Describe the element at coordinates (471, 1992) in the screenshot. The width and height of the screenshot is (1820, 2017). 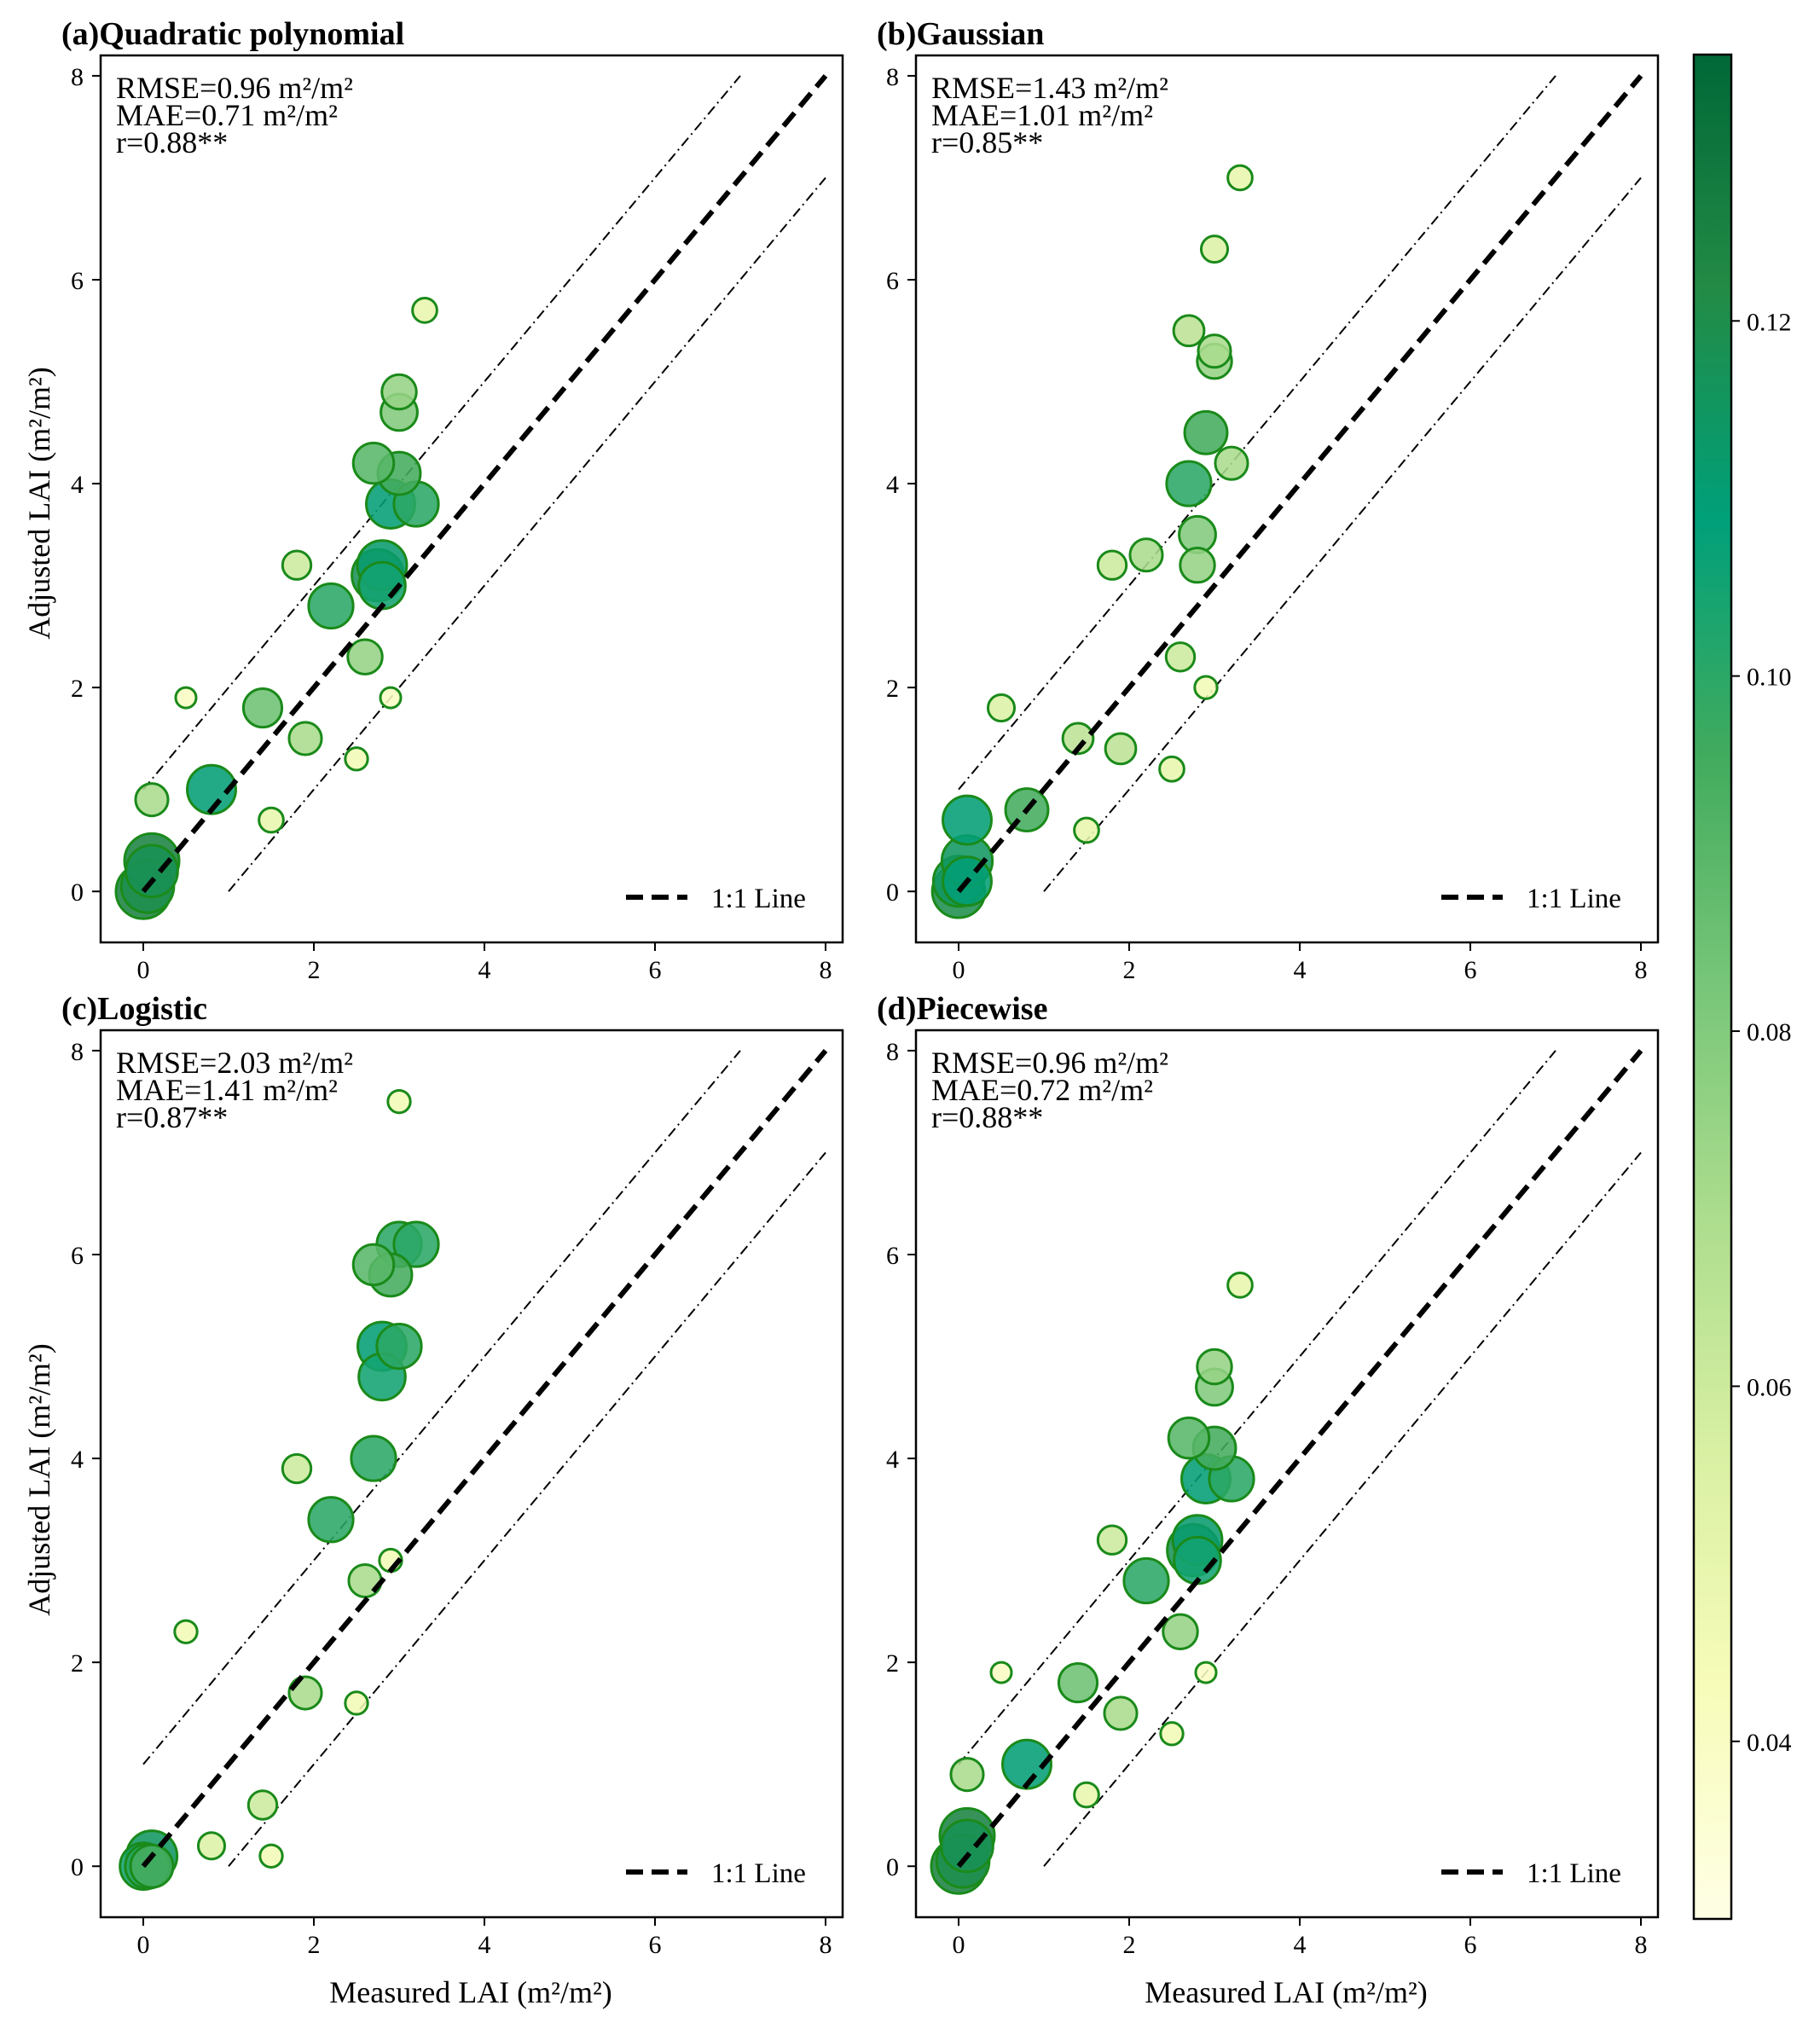
I see `x-axis-label-left: Measured LAI (m²/m²)` at that location.